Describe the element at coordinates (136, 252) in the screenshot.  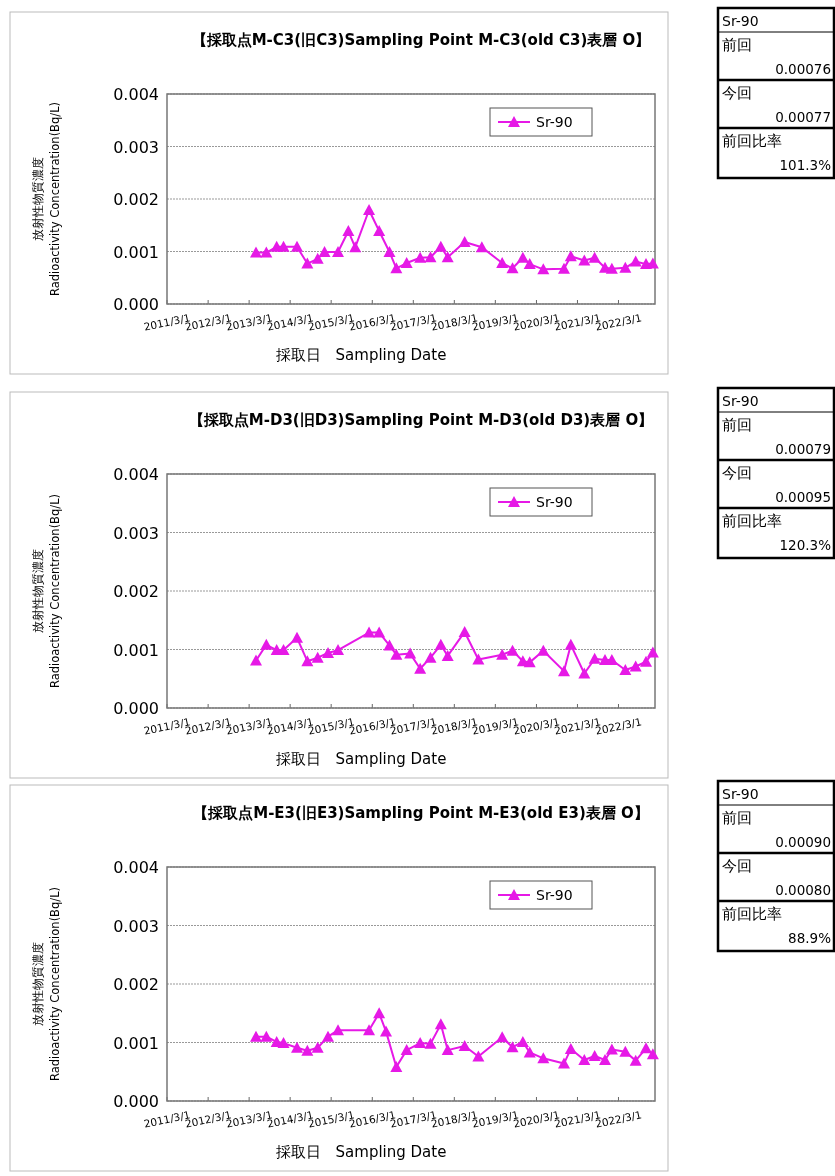
I see `y-tick-label: 0.001` at that location.